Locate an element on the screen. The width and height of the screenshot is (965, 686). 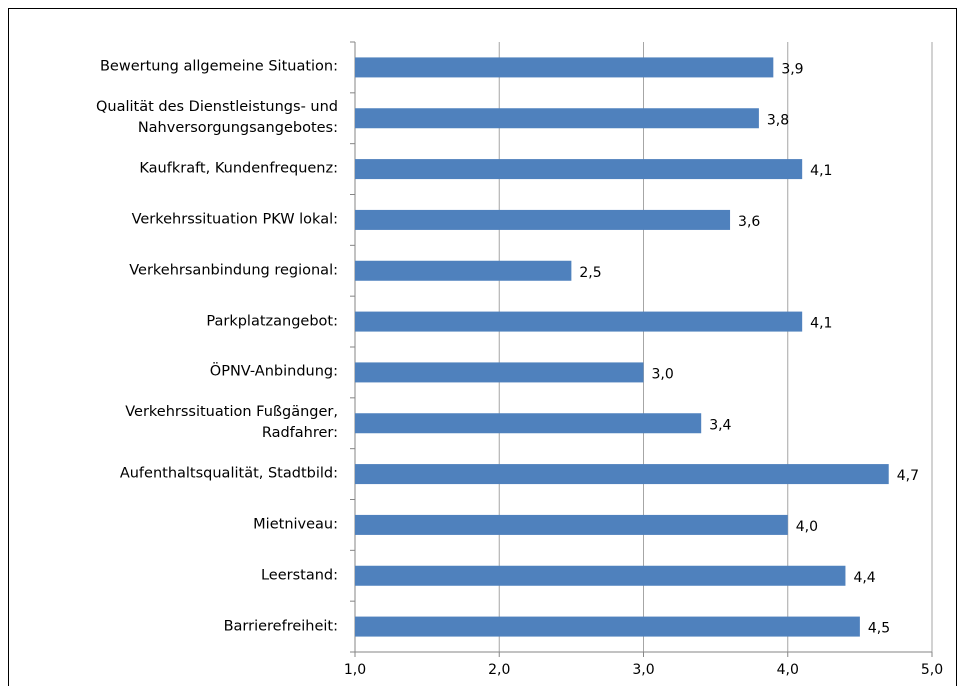
value-label: 2,5 is located at coordinates (590, 273).